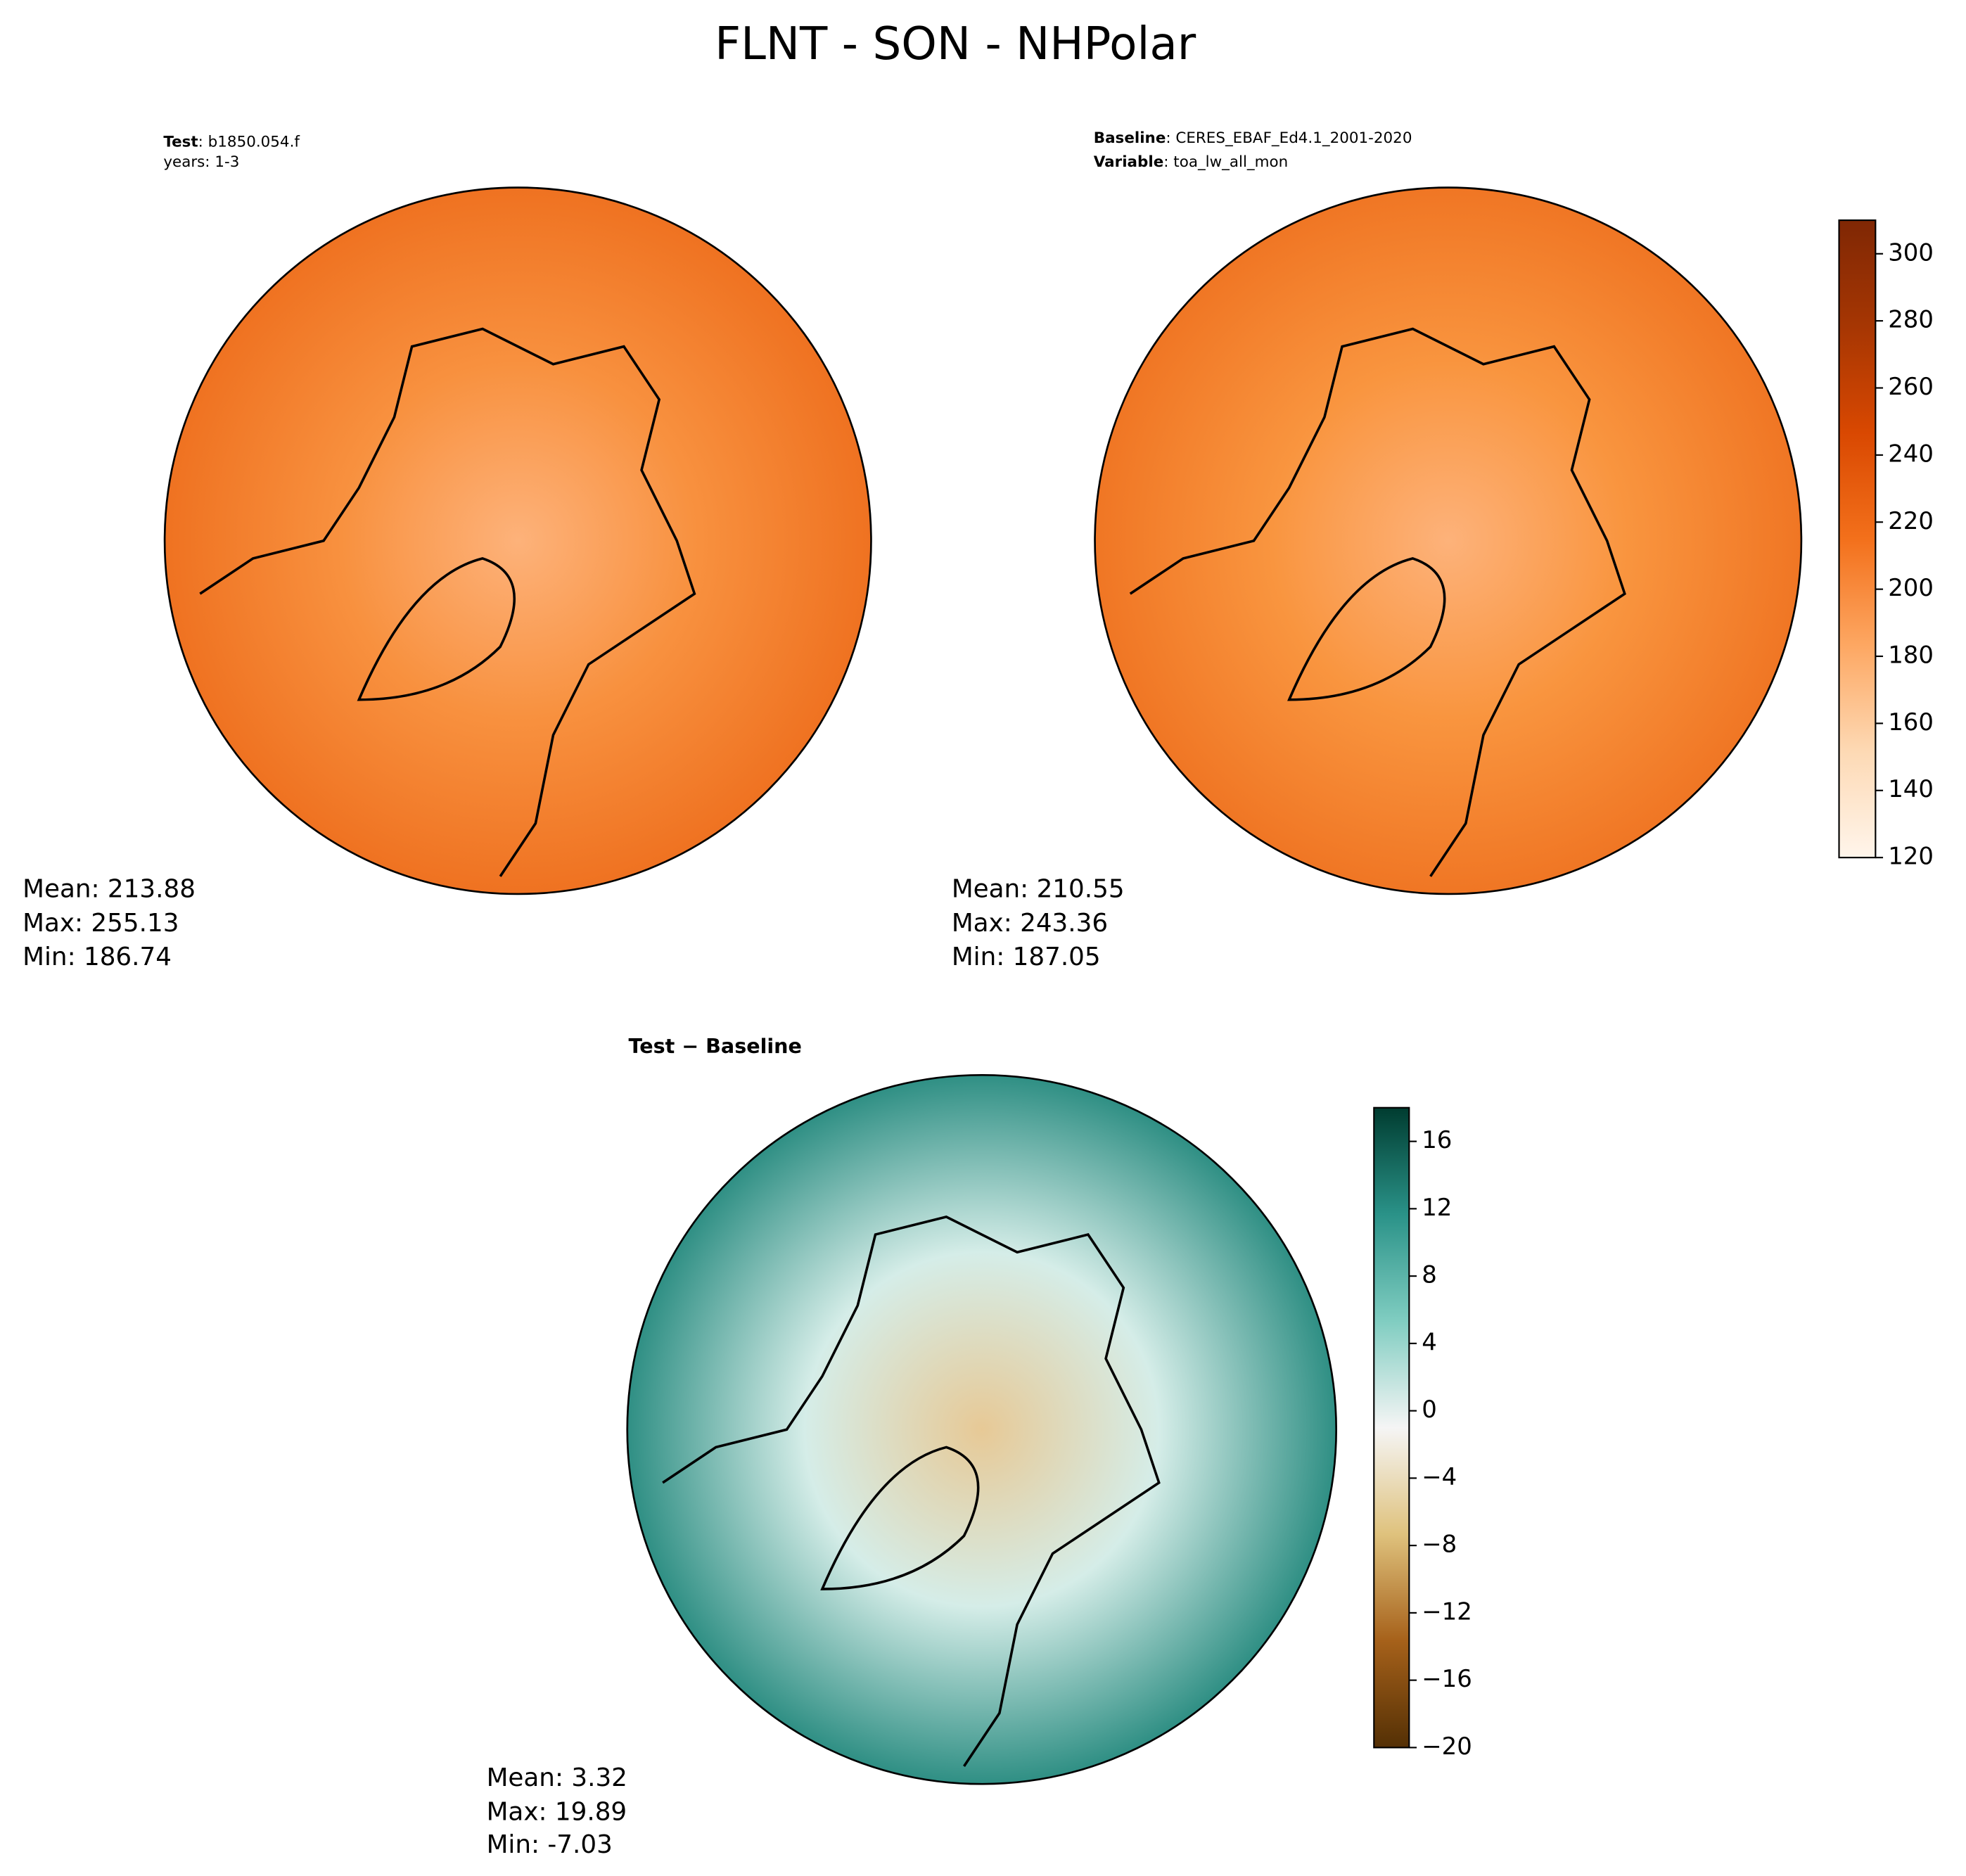 The width and height of the screenshot is (1966, 1876). I want to click on stat-text: Max: 255.13, so click(101, 923).